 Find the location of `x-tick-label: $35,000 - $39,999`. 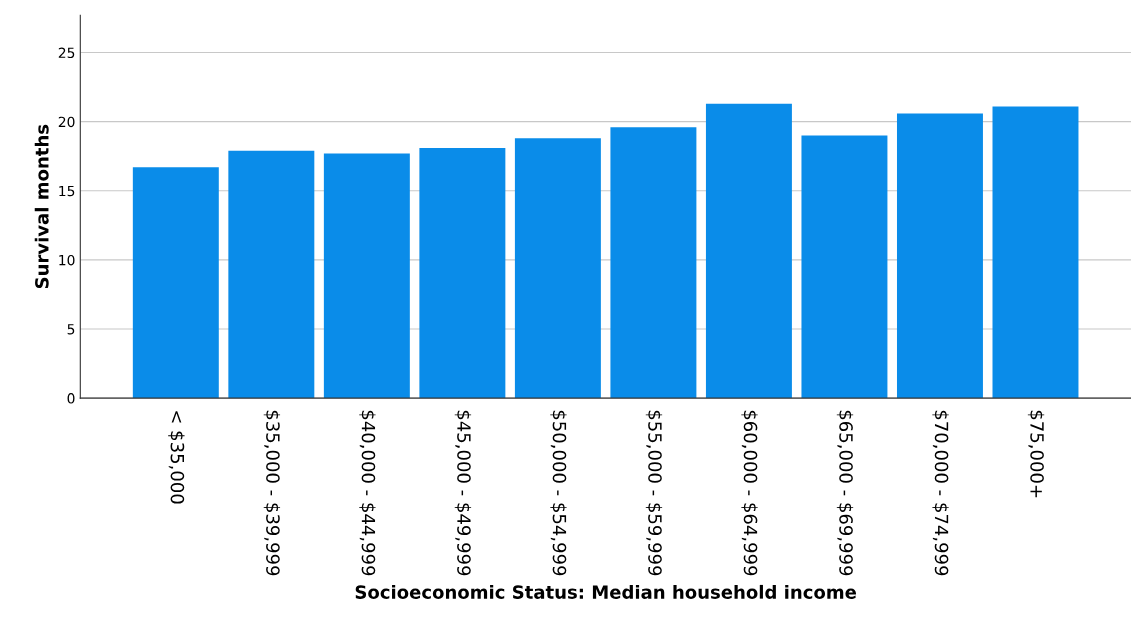

x-tick-label: $35,000 - $39,999 is located at coordinates (272, 493).